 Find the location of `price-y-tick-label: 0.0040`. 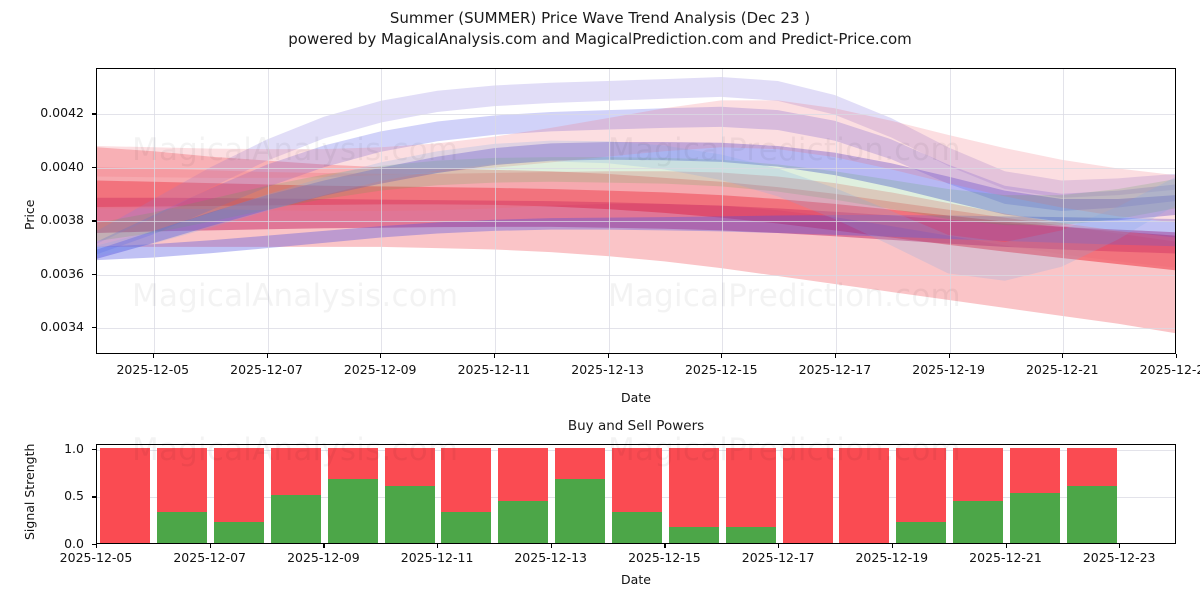

price-y-tick-label: 0.0040 is located at coordinates (62, 166).